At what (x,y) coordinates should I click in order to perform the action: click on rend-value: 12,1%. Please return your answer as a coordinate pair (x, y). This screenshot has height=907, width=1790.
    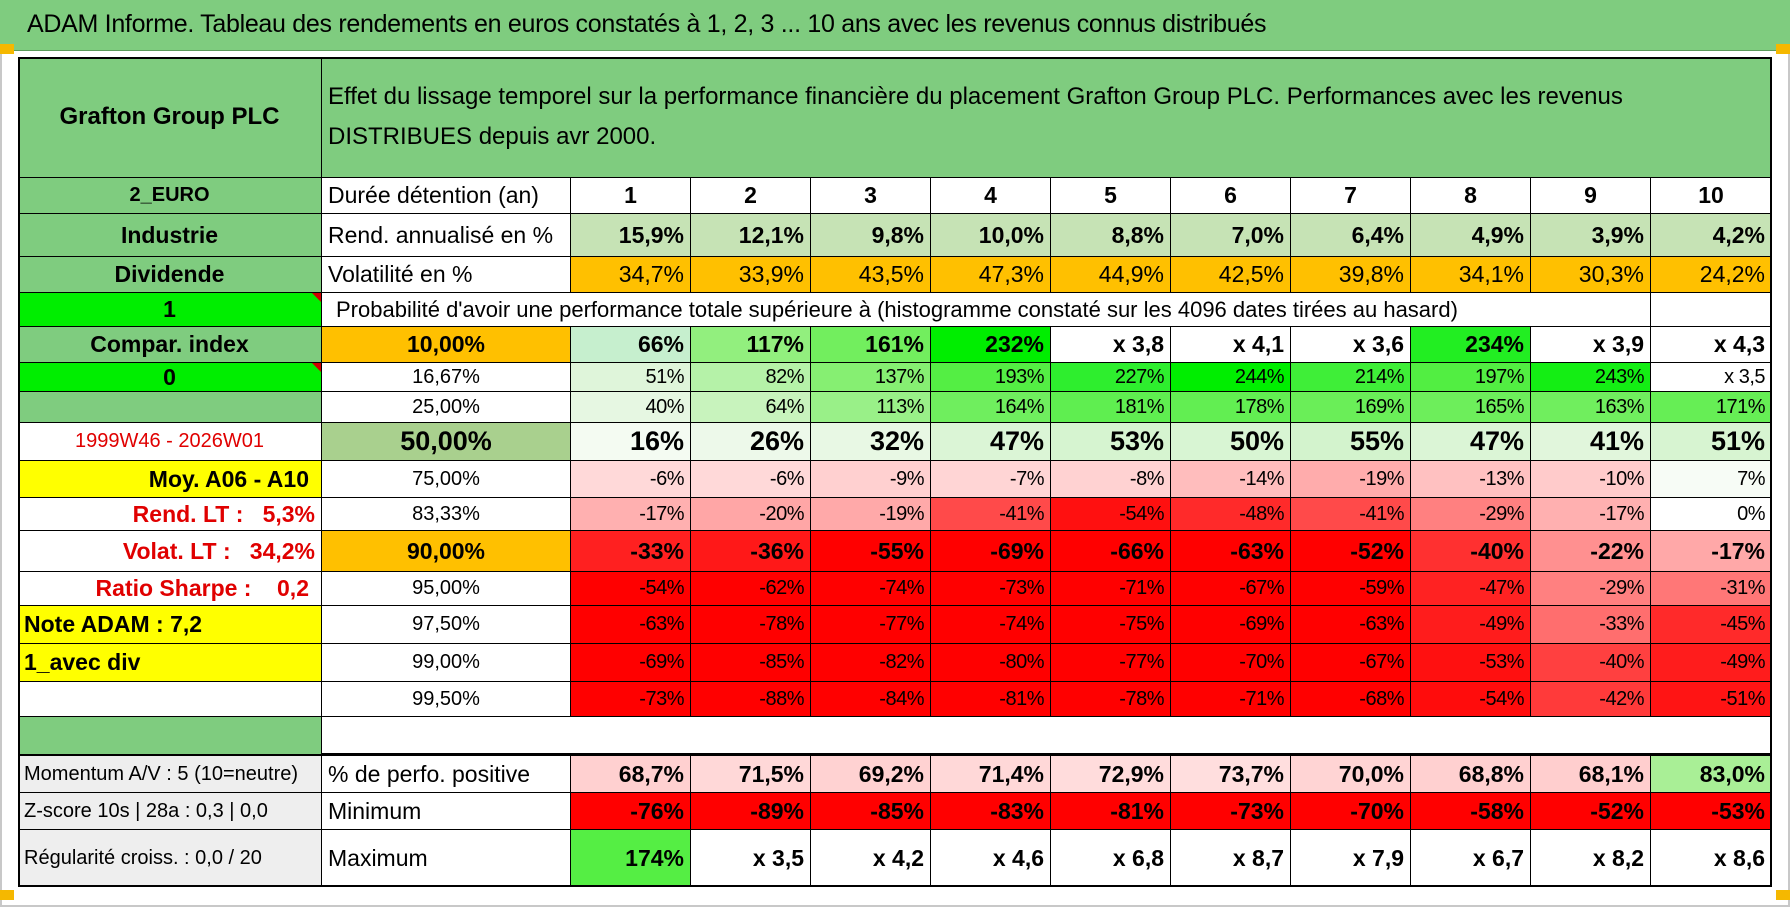
    Looking at the image, I should click on (751, 235).